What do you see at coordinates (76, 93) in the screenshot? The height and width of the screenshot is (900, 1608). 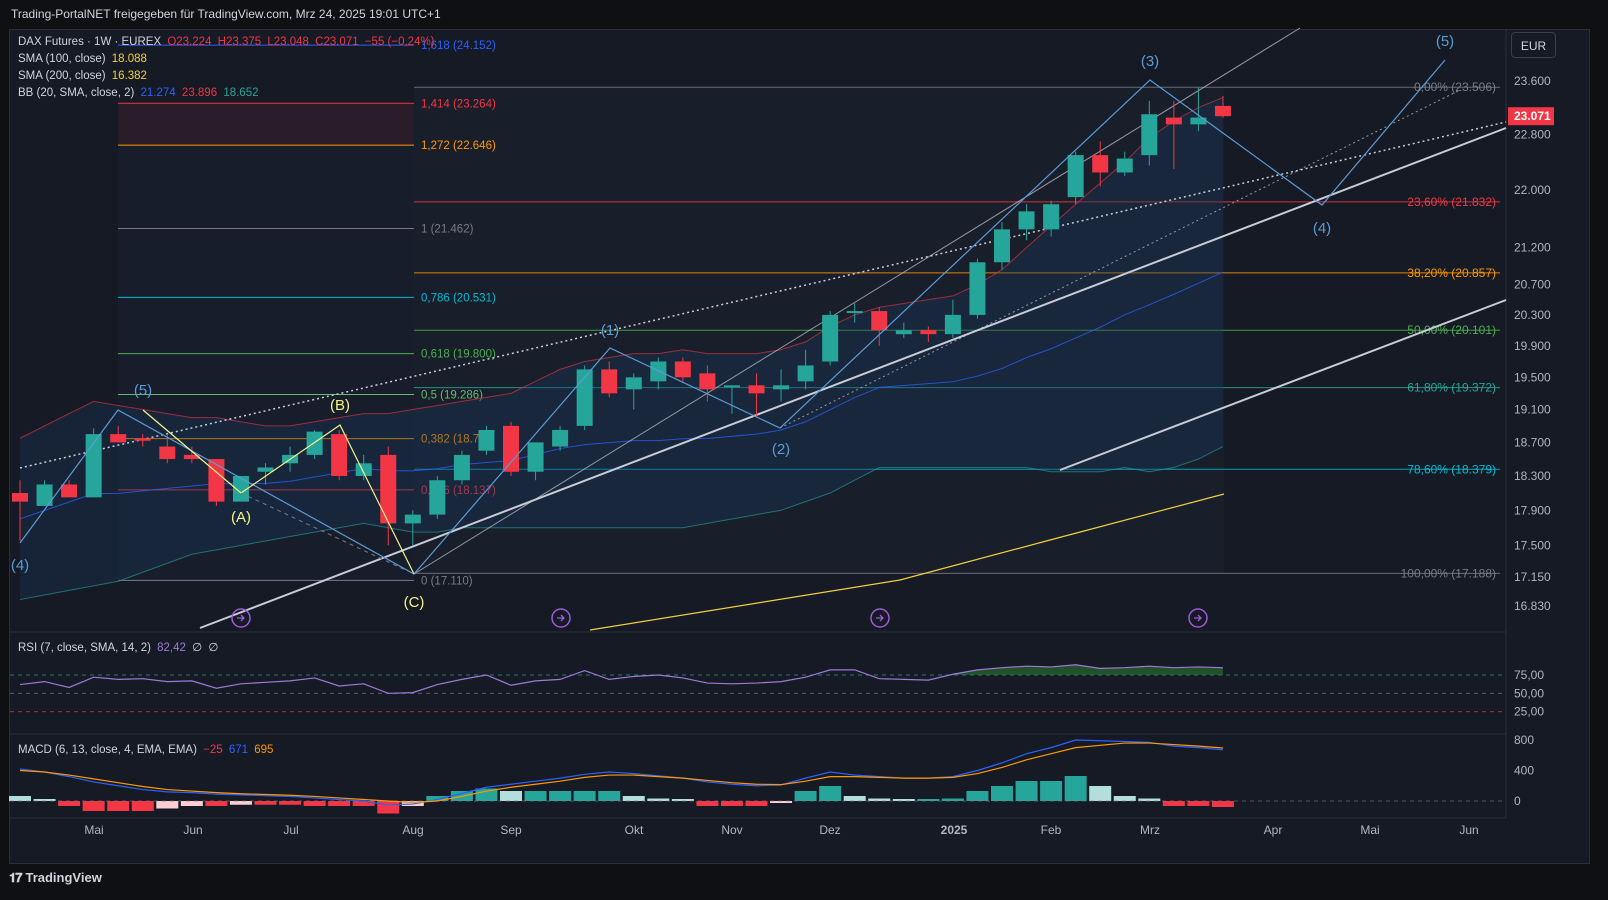 I see `bb-label: BB (20, SMA, close, 2)` at bounding box center [76, 93].